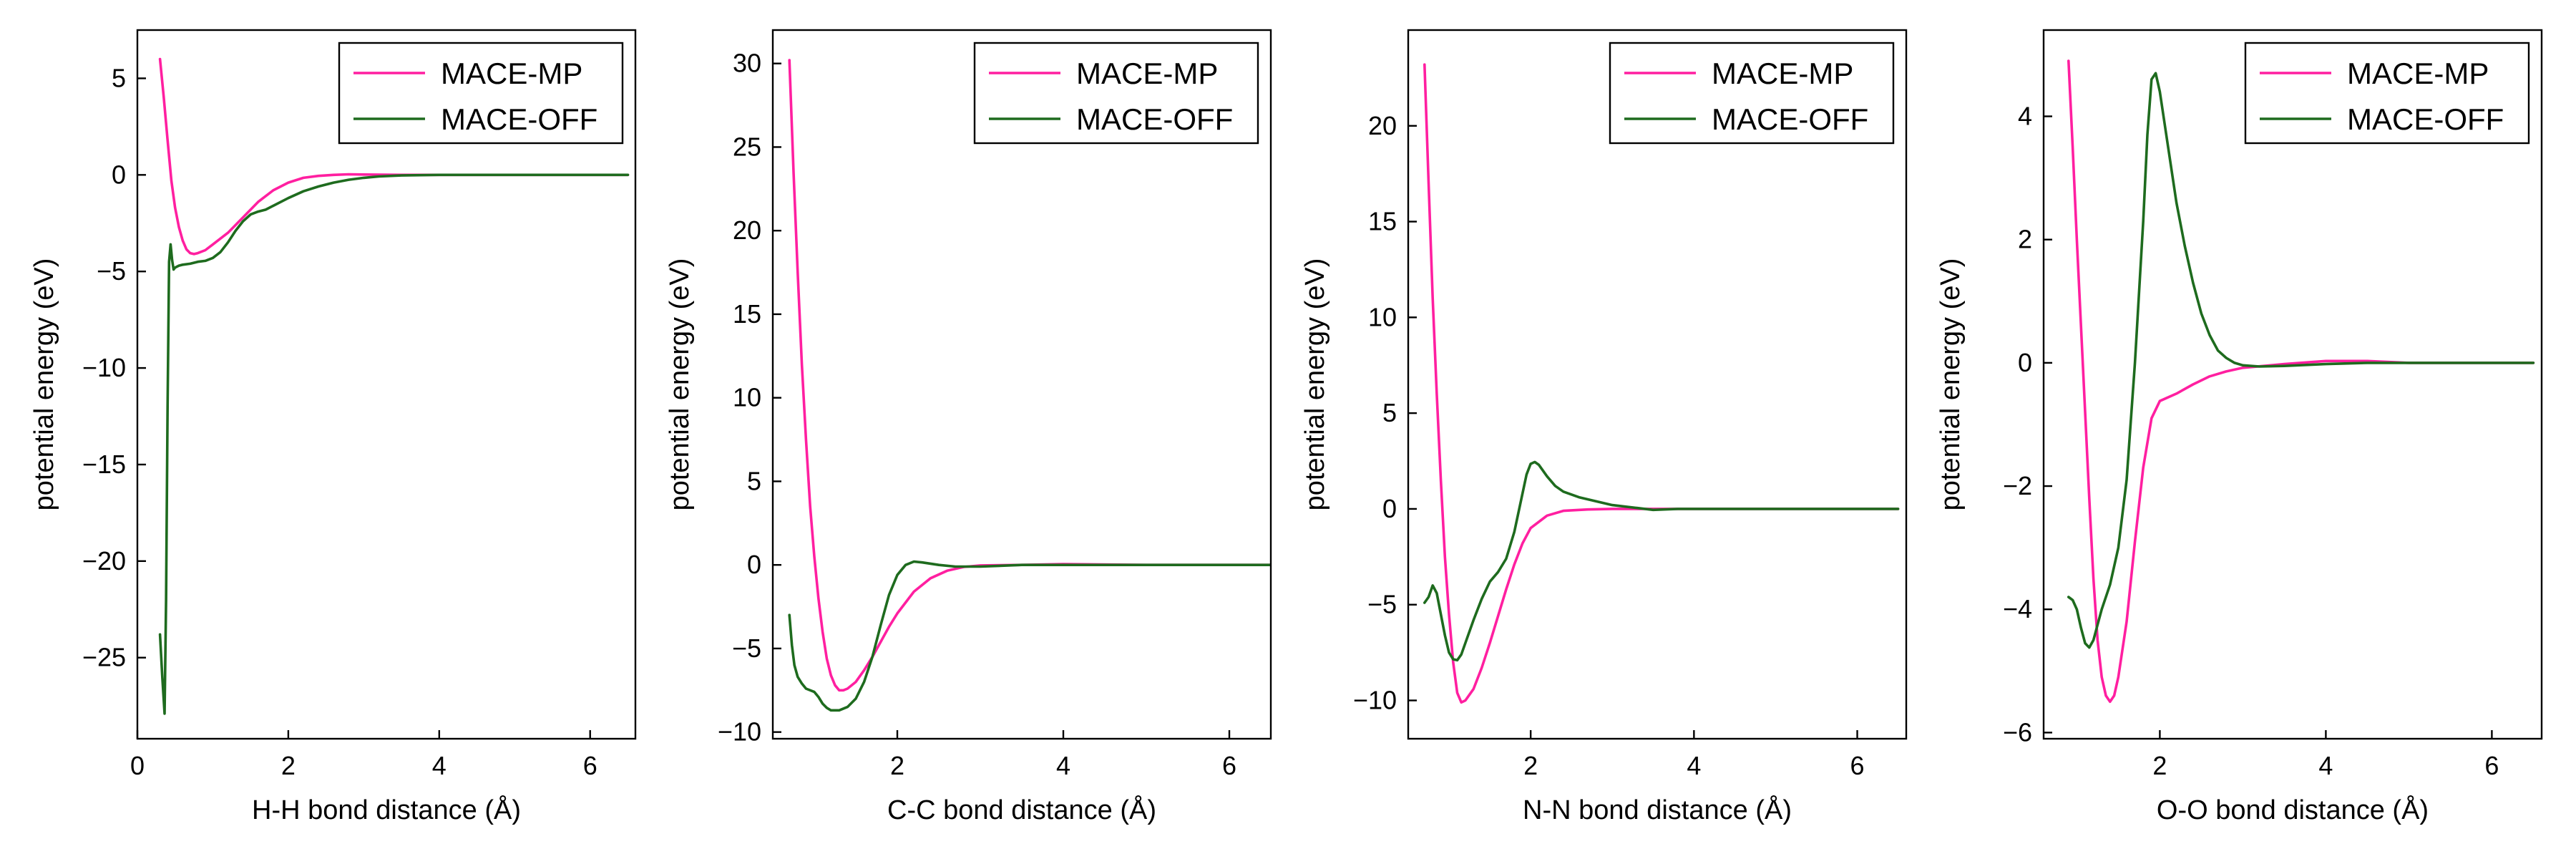  Describe the element at coordinates (137, 765) in the screenshot. I see `x-tick-label: 0` at that location.